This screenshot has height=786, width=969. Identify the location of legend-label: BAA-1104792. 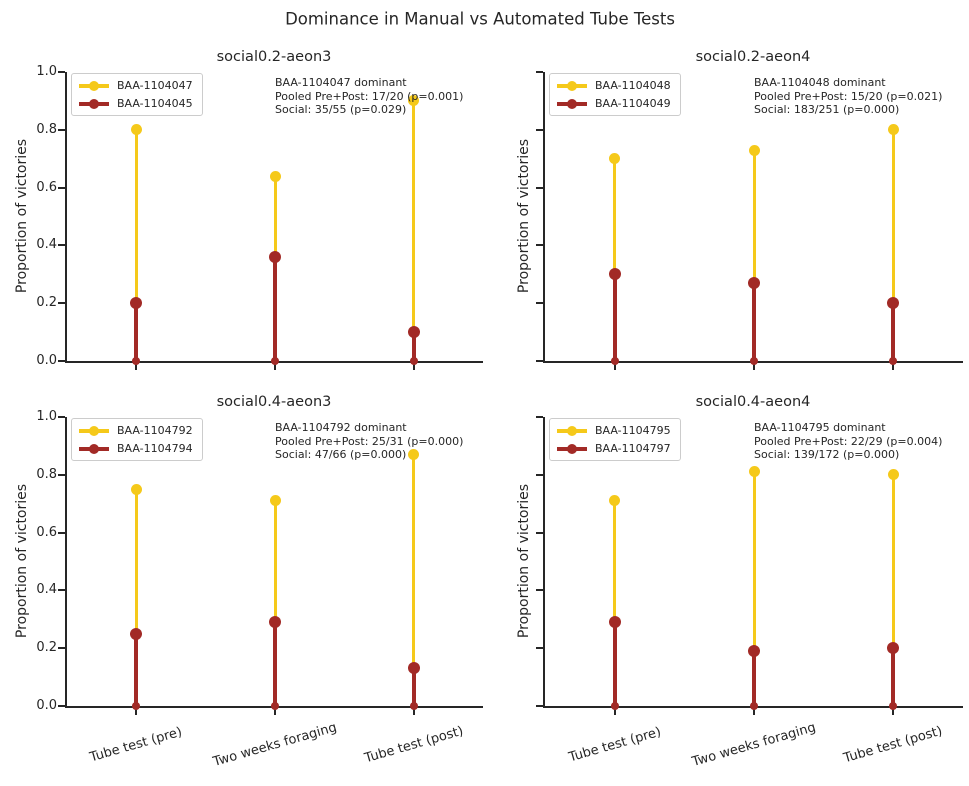
(155, 430).